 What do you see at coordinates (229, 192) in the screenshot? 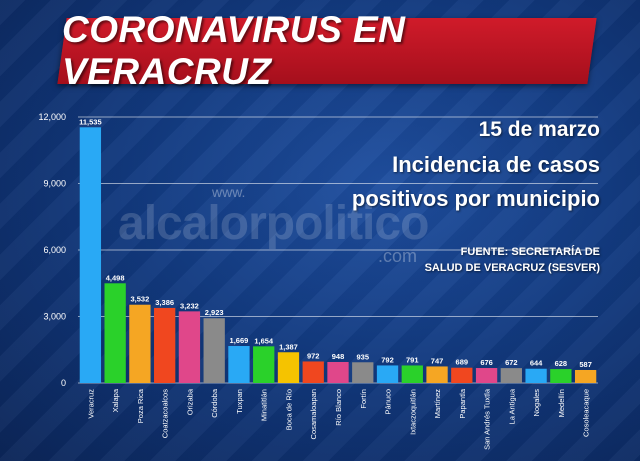
I see `watermark-prefix: www.` at bounding box center [229, 192].